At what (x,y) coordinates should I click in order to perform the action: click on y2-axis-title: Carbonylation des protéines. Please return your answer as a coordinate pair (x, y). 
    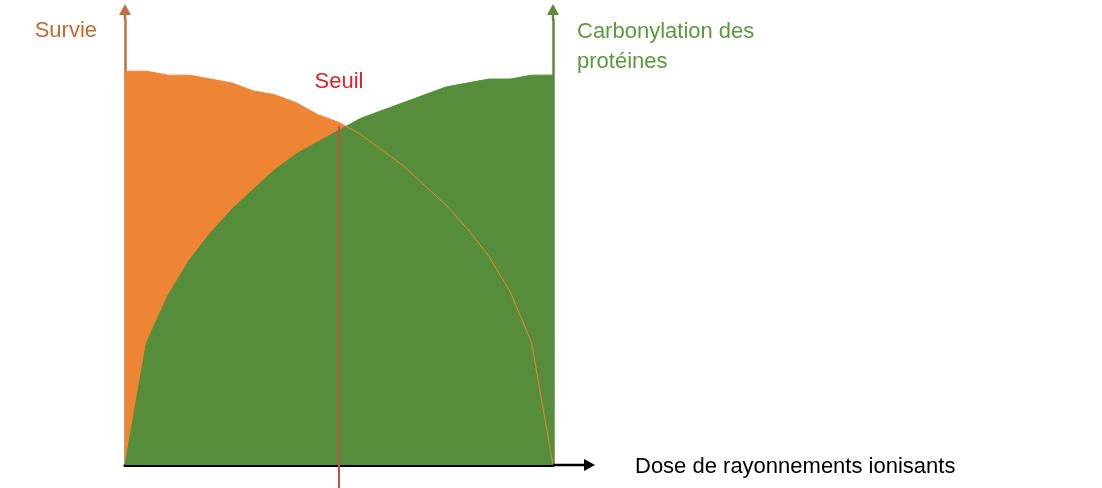
    Looking at the image, I should click on (666, 46).